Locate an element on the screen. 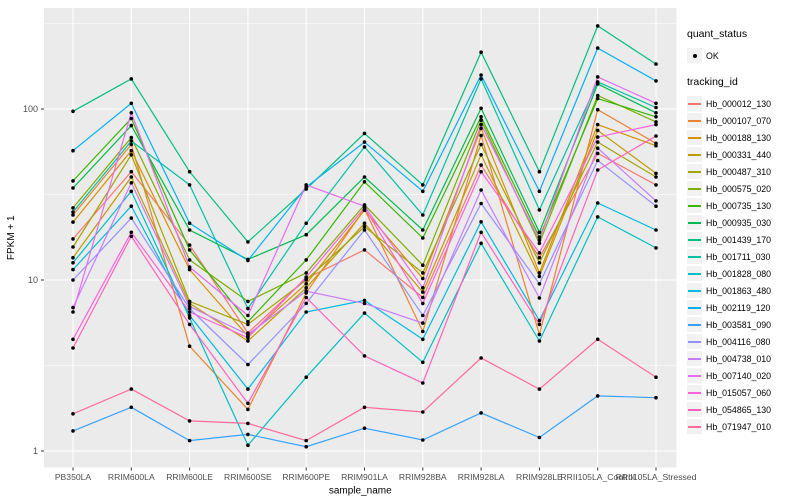 This screenshot has height=500, width=800. legend-item: Hb_000107_070 is located at coordinates (743, 120).